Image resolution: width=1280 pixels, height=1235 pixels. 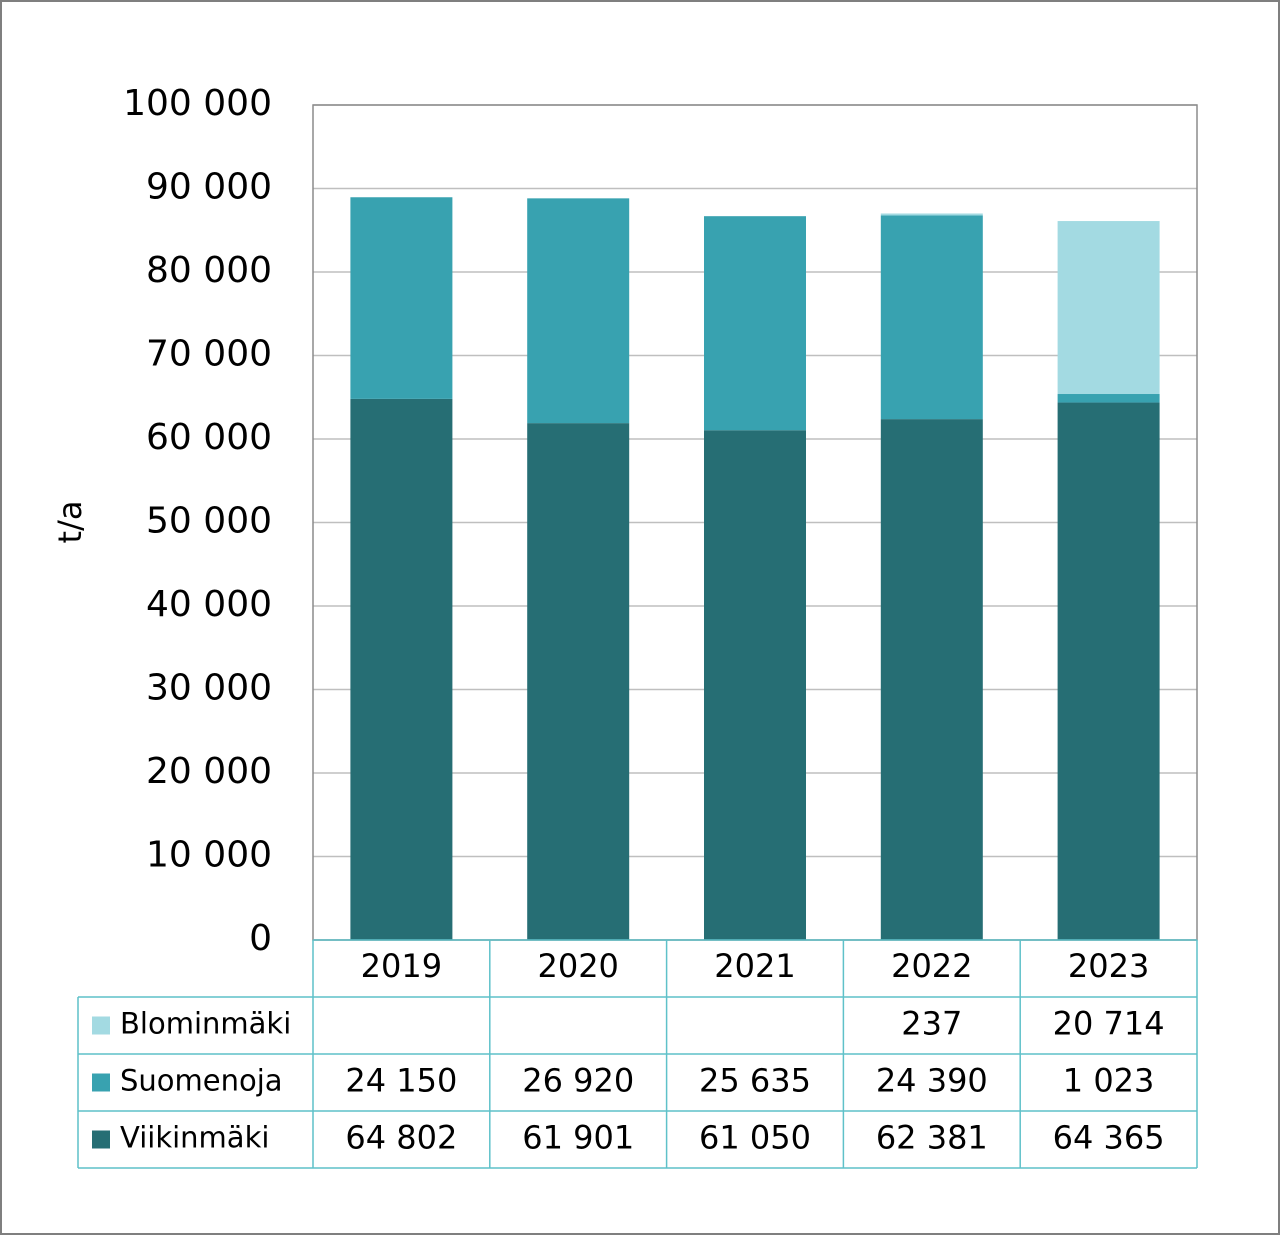 I want to click on table-value: 64 365, so click(x=1109, y=1138).